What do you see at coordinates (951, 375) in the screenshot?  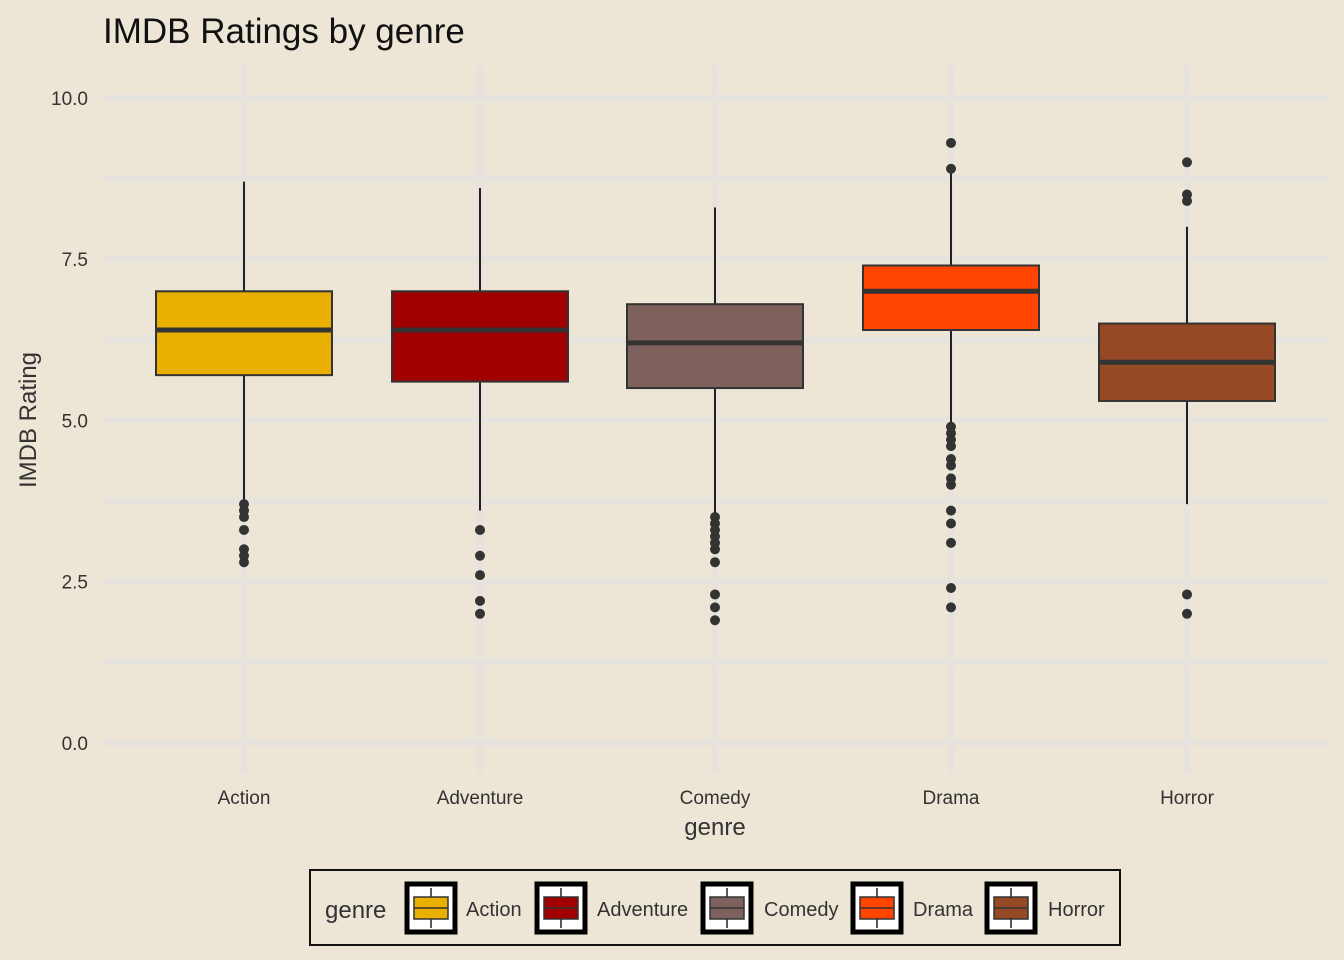 I see `boxplot-drama` at bounding box center [951, 375].